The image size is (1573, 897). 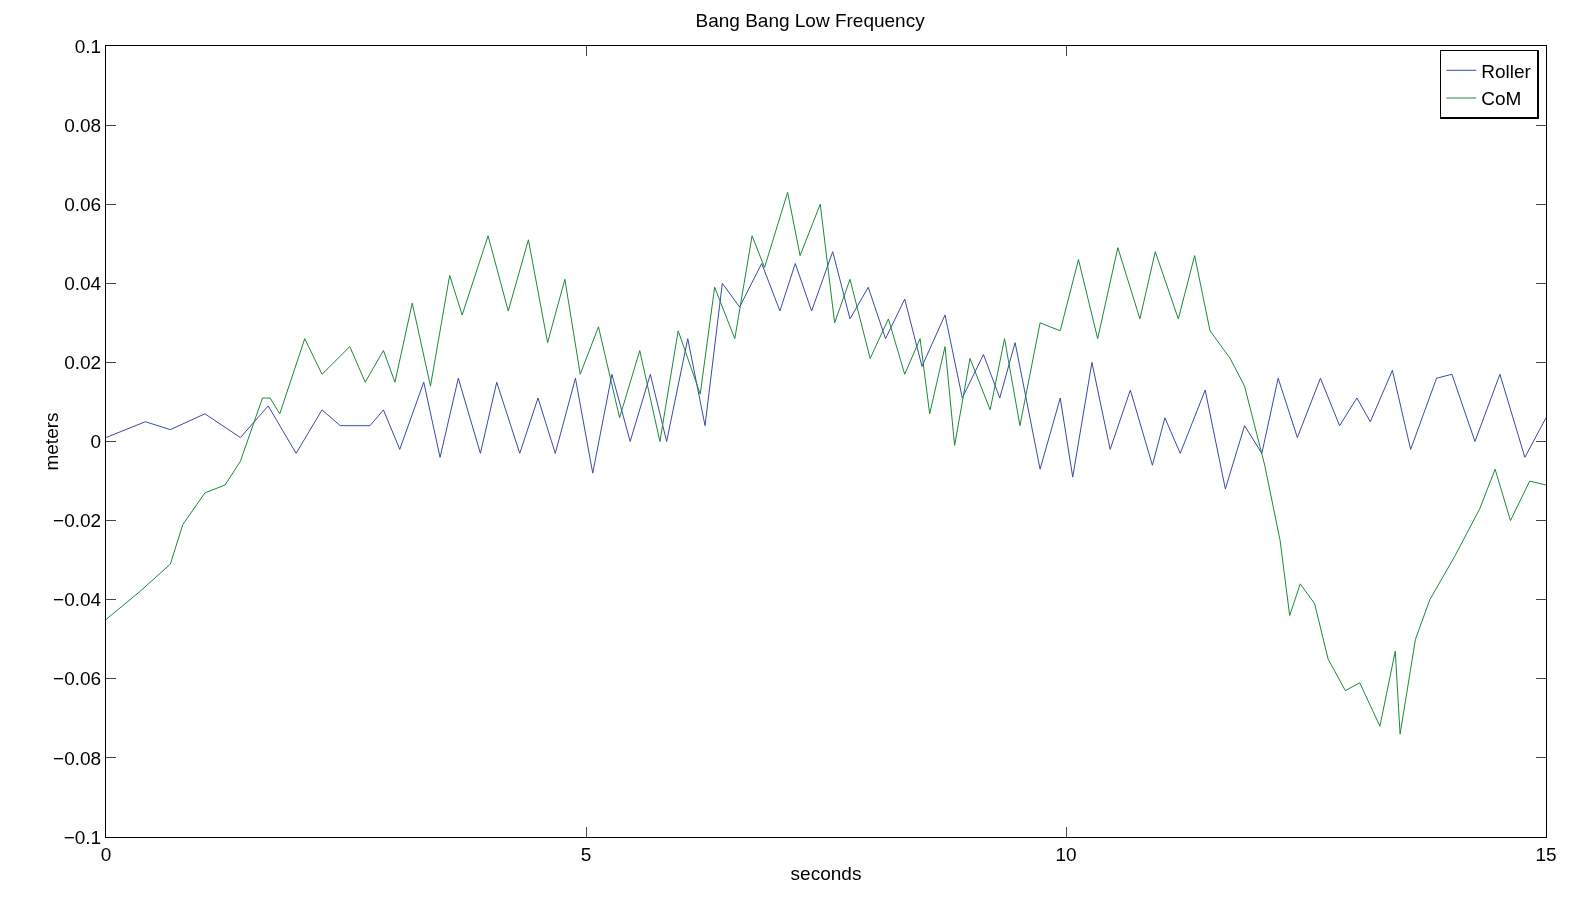 I want to click on y-tick-label: −0.08, so click(x=77, y=758).